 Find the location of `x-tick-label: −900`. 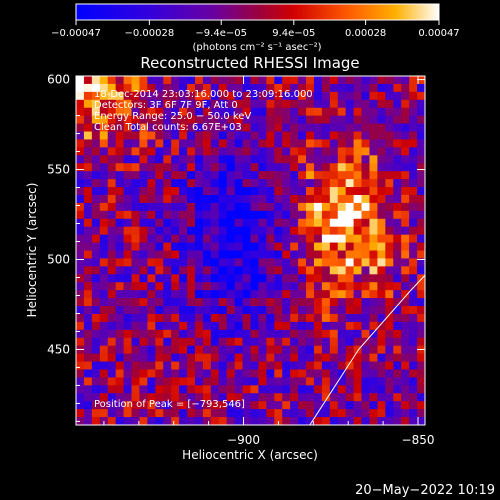

x-tick-label: −900 is located at coordinates (243, 440).